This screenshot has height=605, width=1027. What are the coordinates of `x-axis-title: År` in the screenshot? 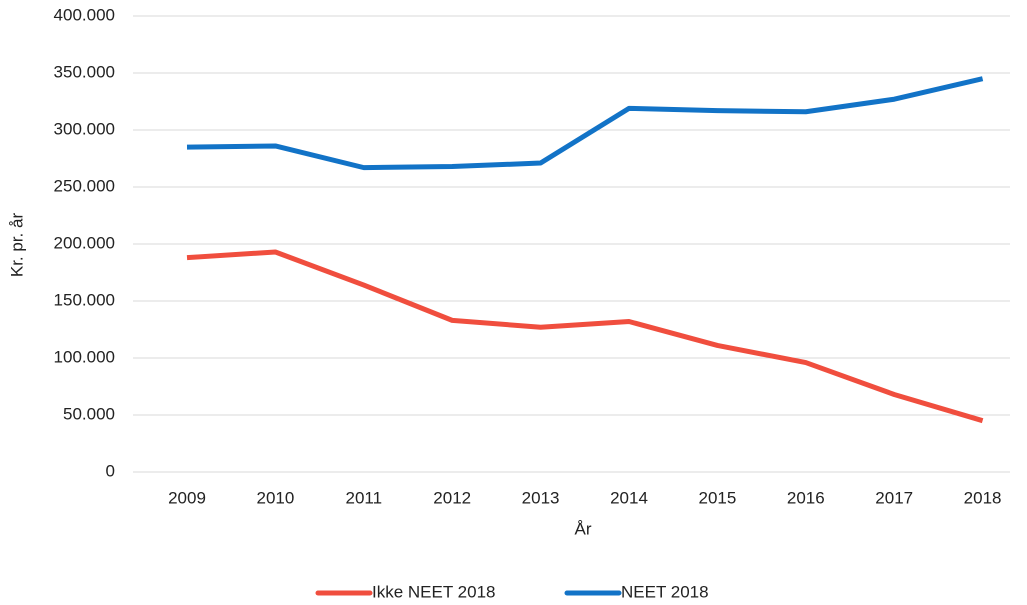 It's located at (583, 528).